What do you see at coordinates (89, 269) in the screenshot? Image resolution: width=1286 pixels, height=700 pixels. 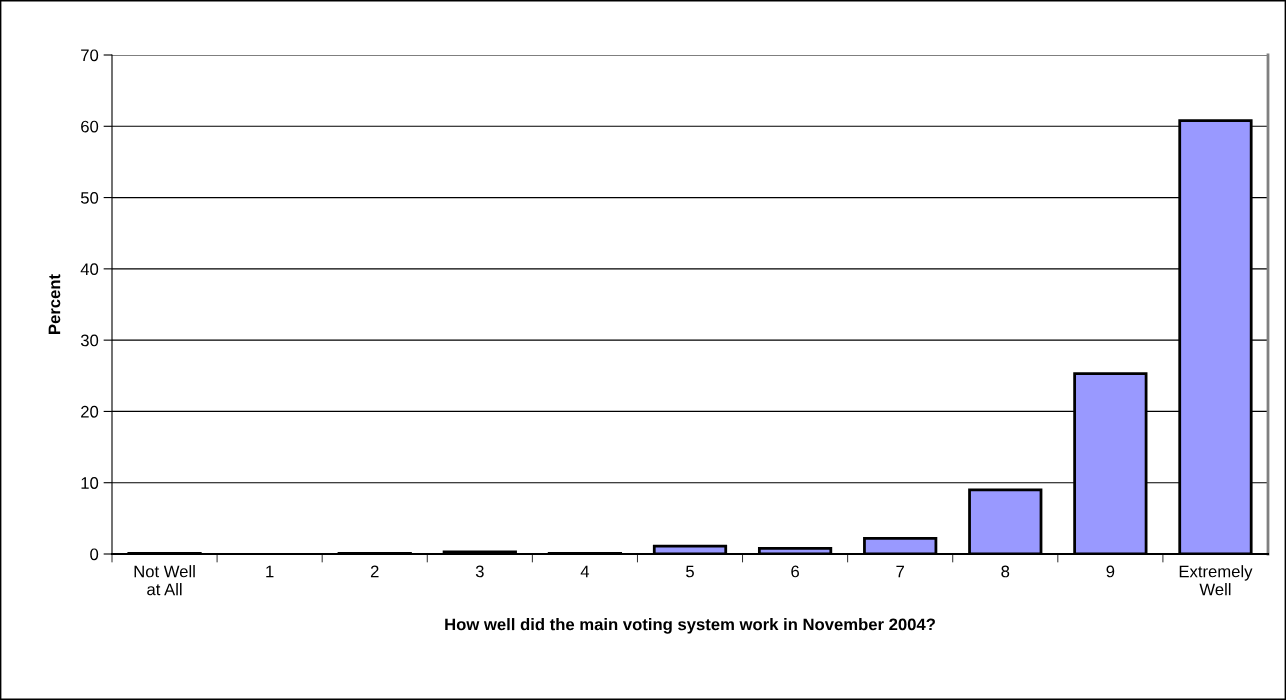 I see `y-tick-label: 40` at bounding box center [89, 269].